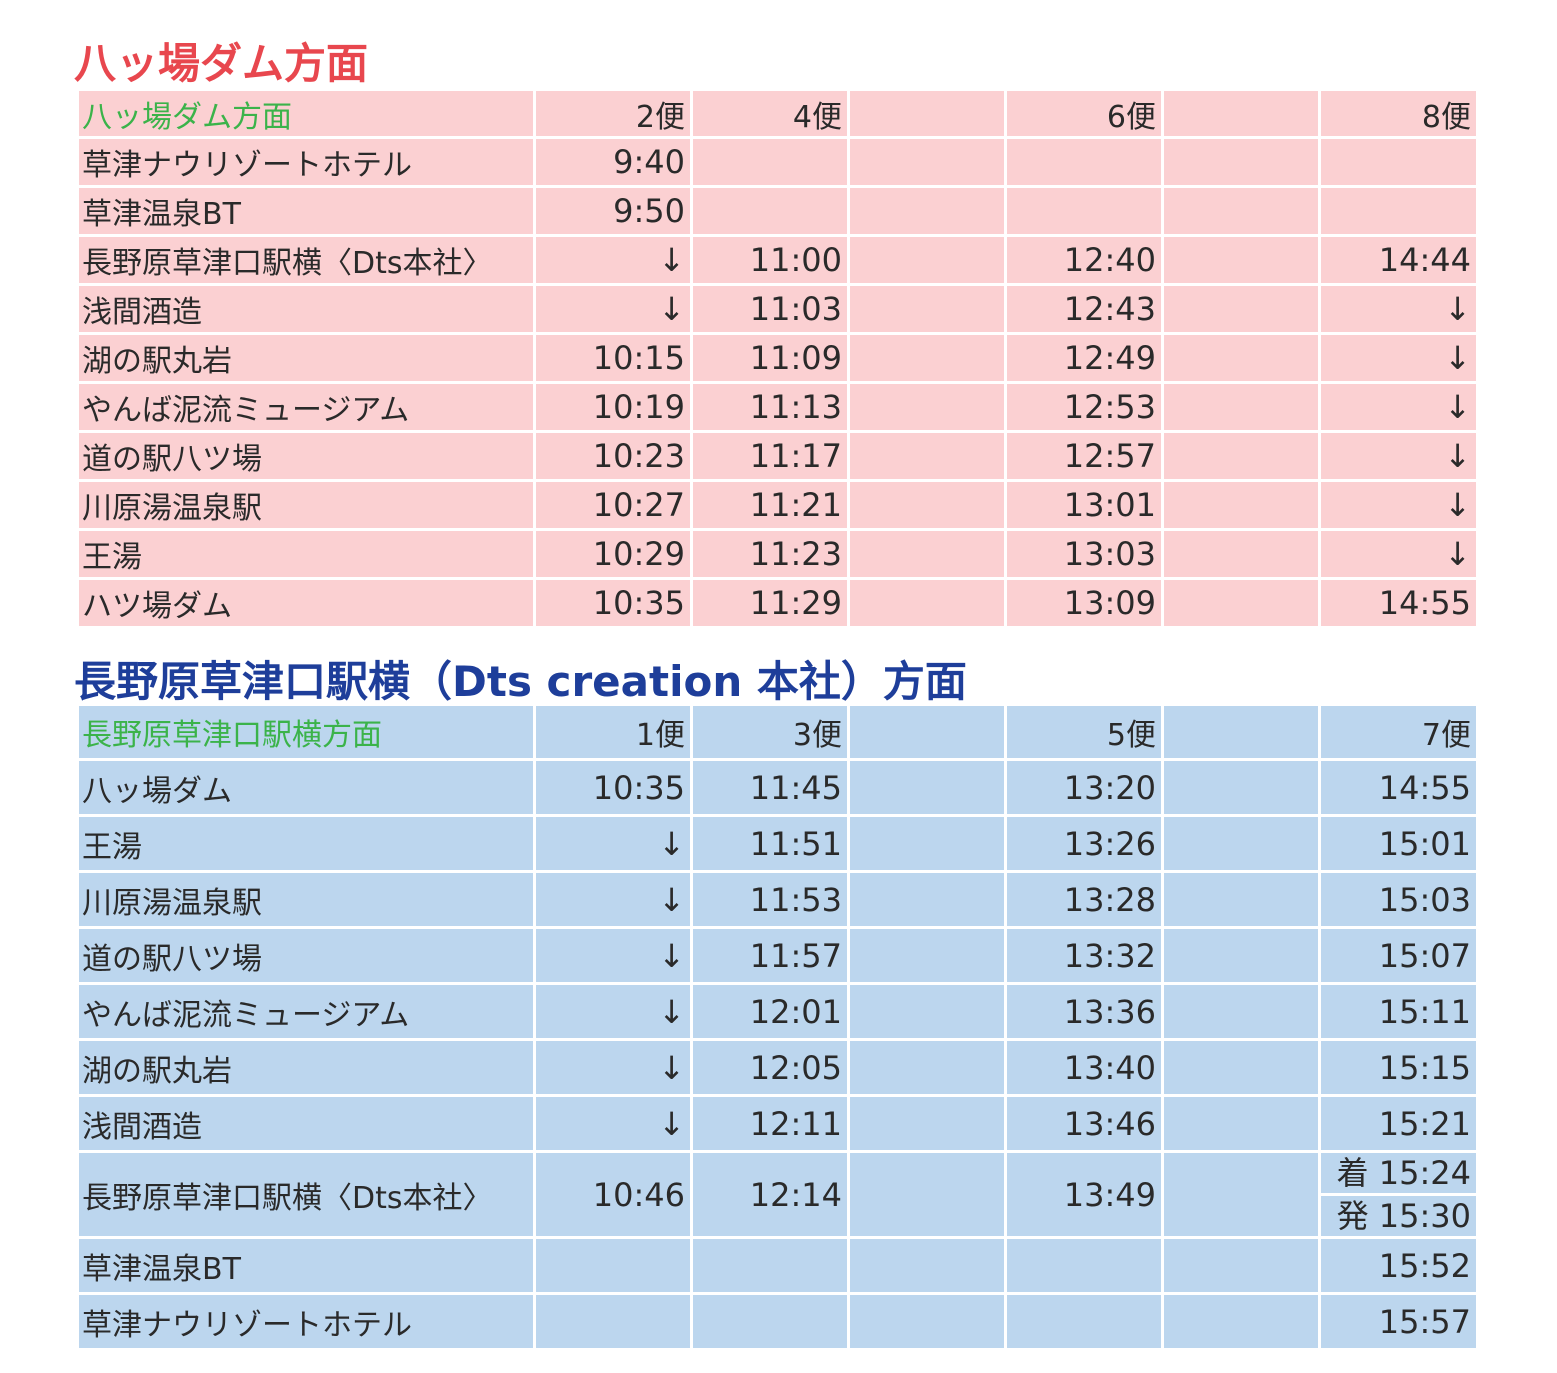  I want to click on time-cell: 13:28, so click(1084, 899).